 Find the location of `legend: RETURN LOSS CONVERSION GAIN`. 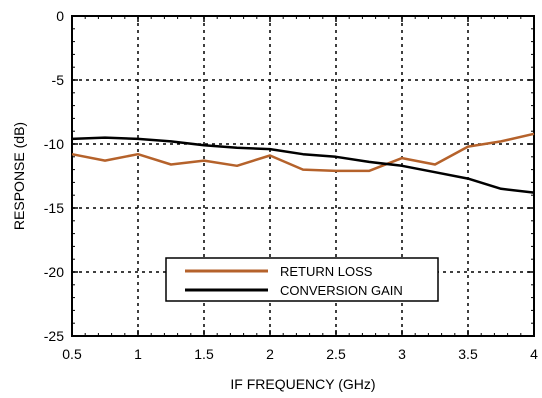

legend: RETURN LOSS CONVERSION GAIN is located at coordinates (302, 279).